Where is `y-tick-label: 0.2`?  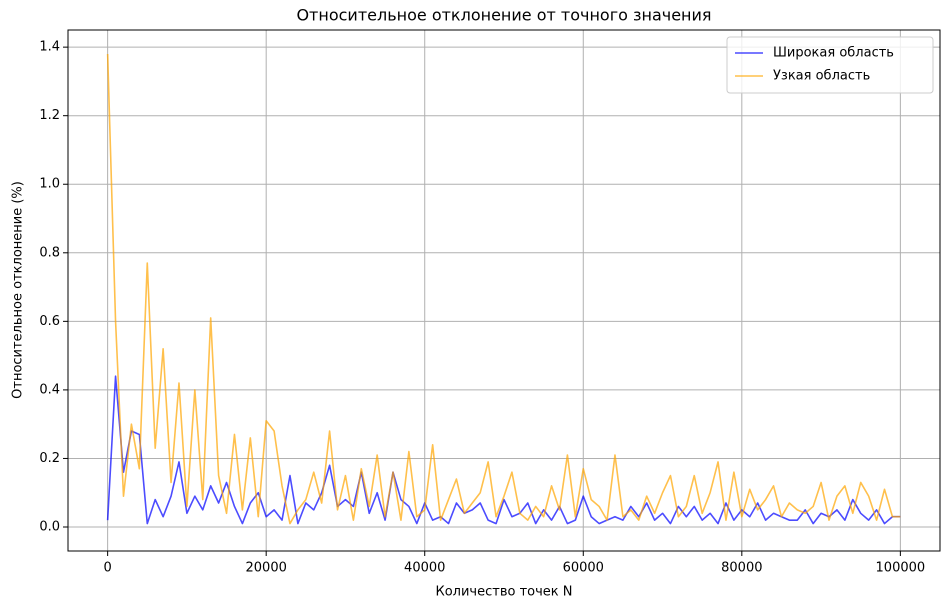 y-tick-label: 0.2 is located at coordinates (49, 458).